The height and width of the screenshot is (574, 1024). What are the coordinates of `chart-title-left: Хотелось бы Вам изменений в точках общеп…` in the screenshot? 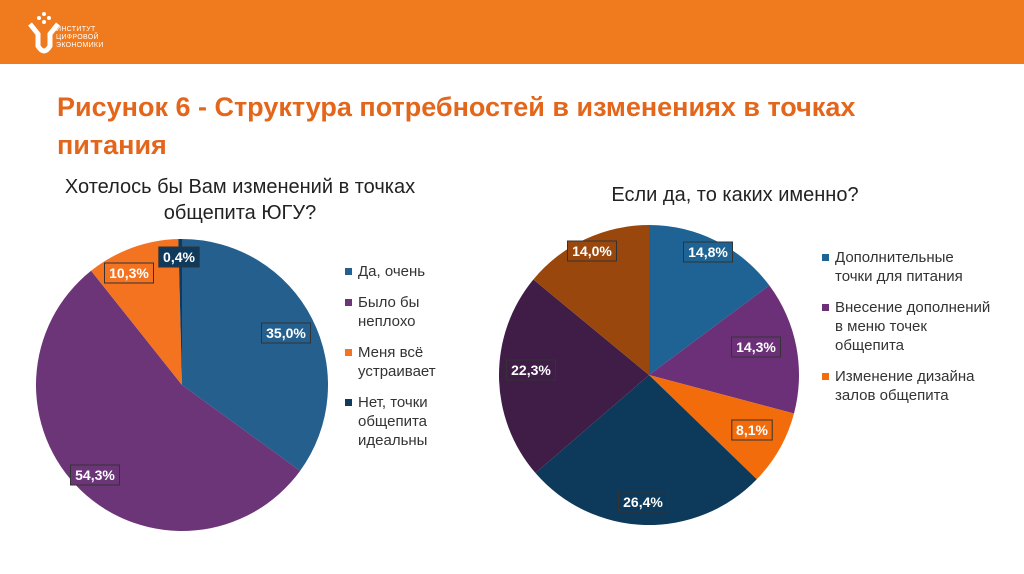 It's located at (240, 200).